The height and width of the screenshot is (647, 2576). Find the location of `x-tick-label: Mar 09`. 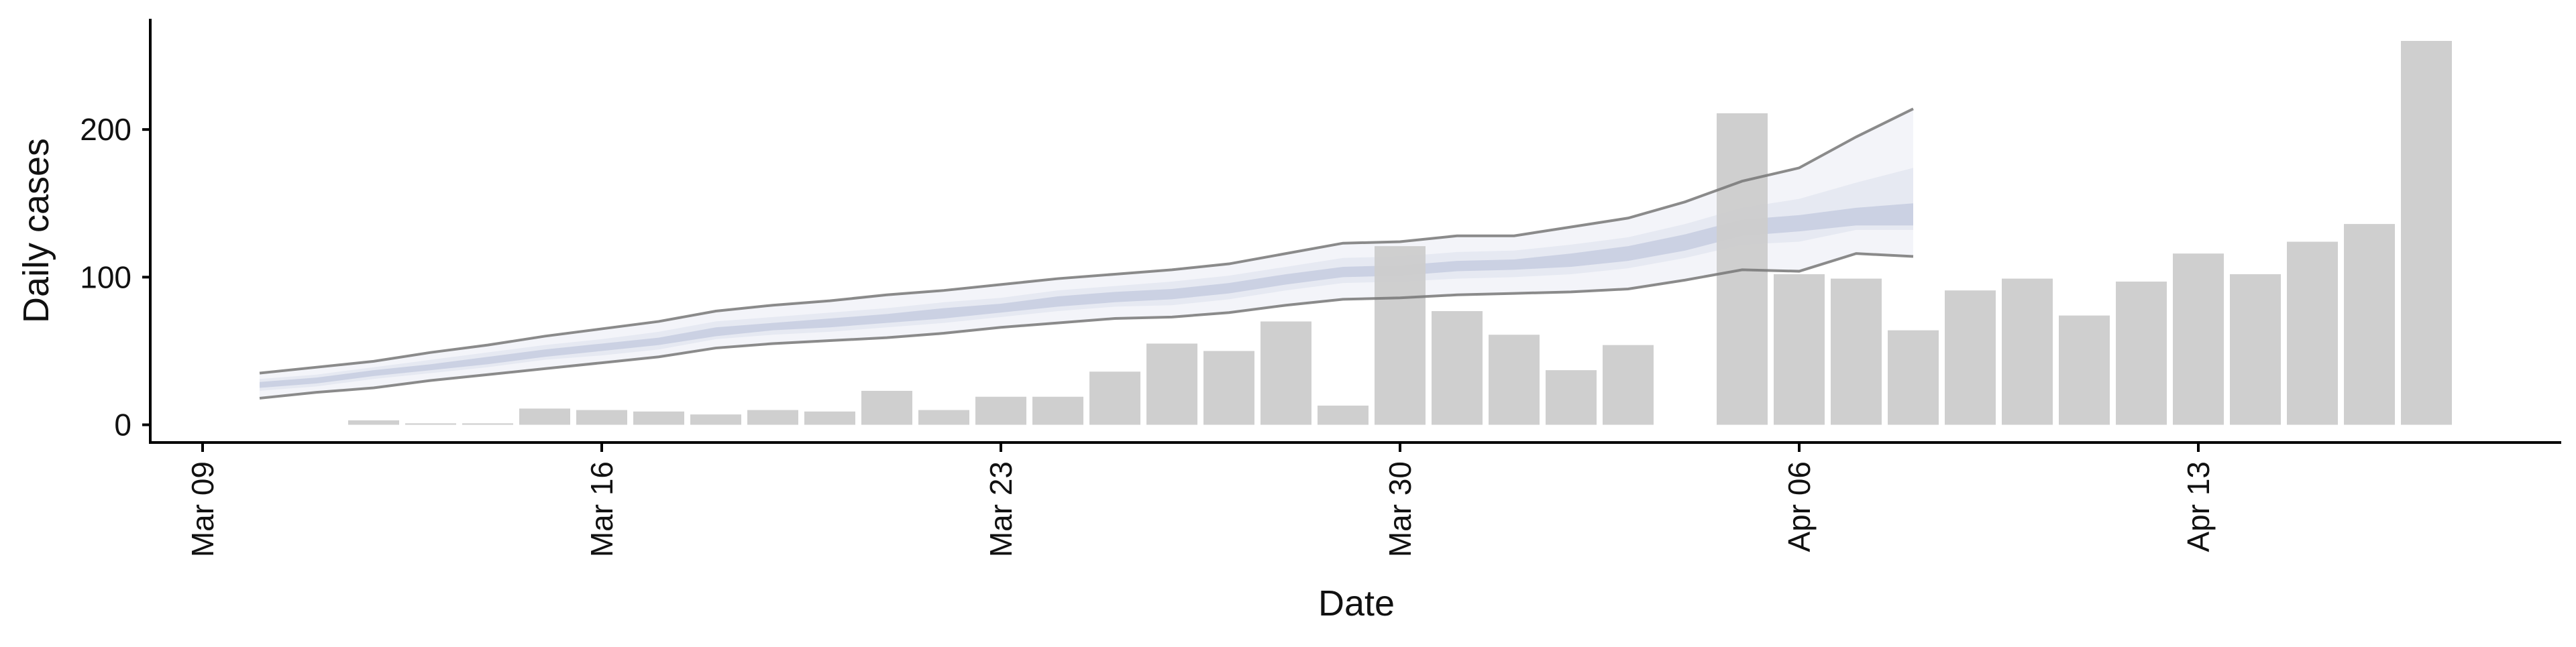

x-tick-label: Mar 09 is located at coordinates (202, 509).